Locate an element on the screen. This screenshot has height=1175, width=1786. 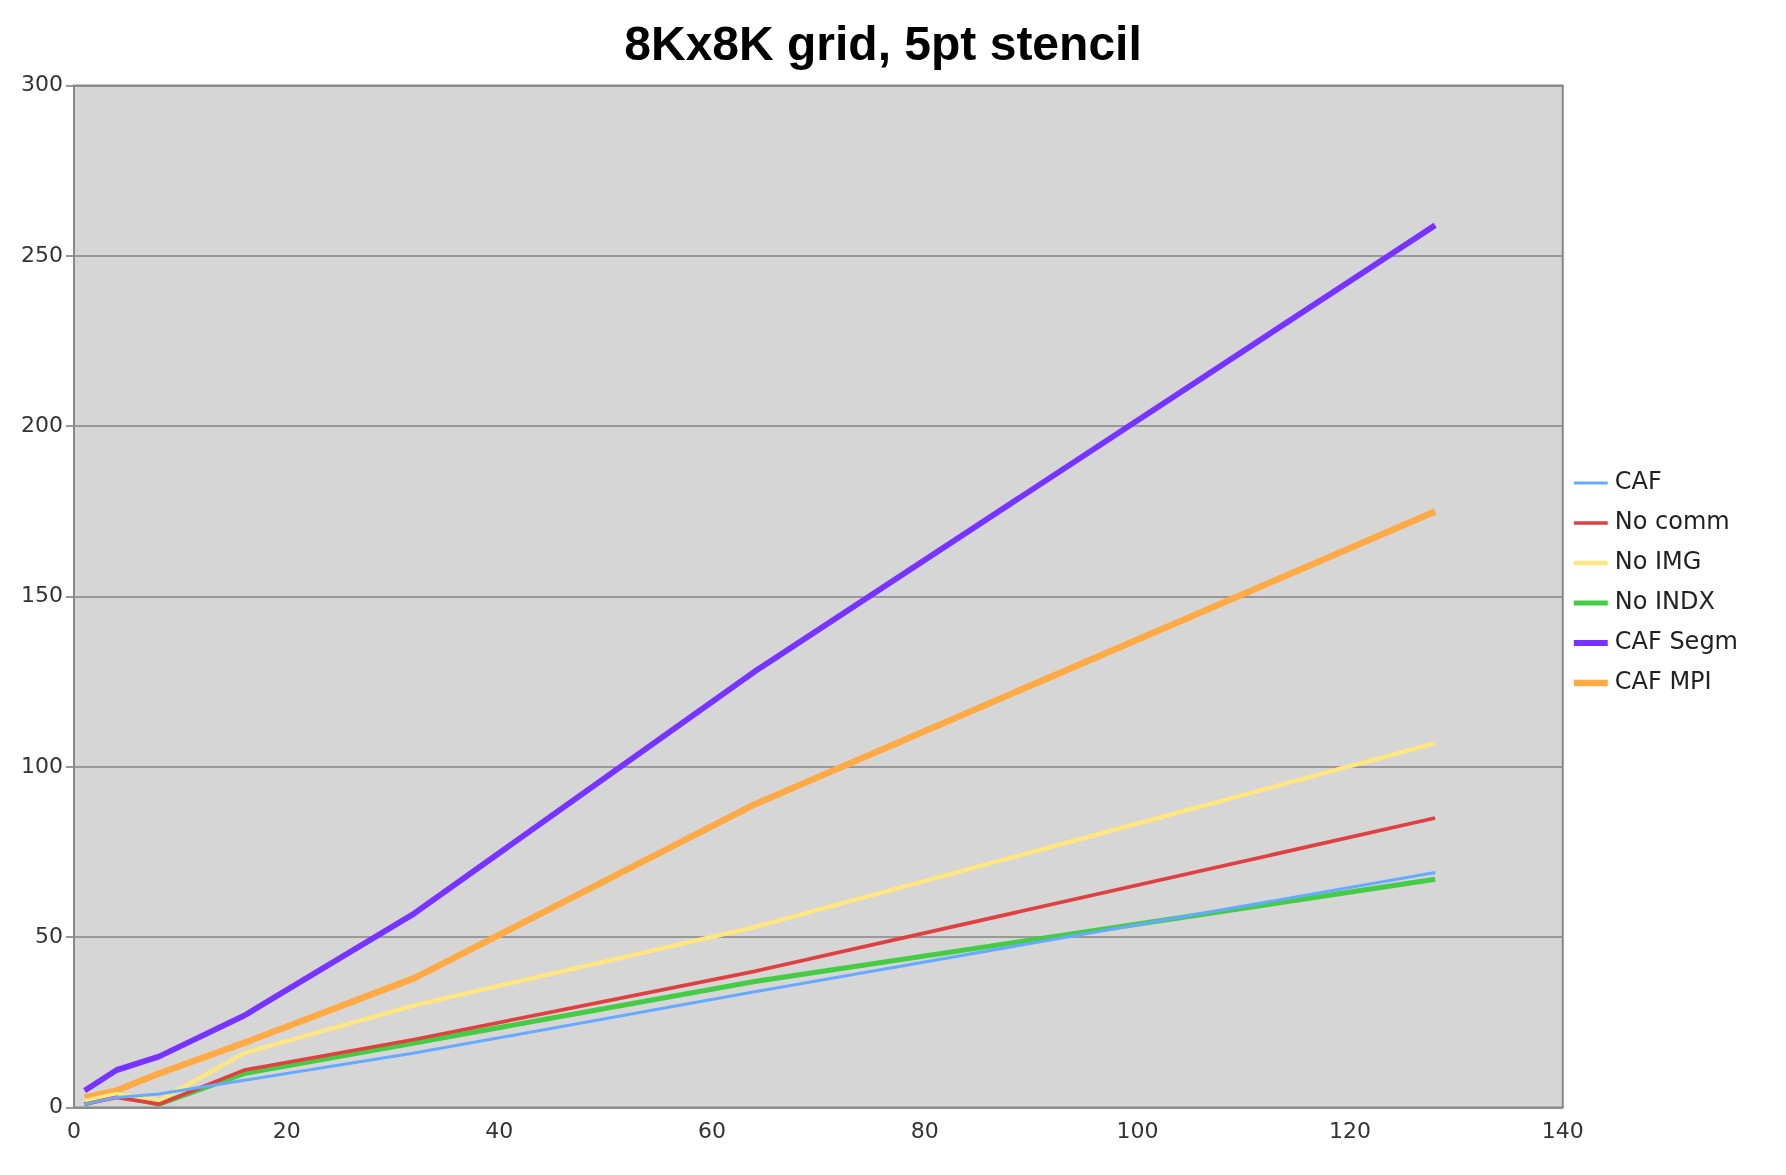
y-tick-label: 300 is located at coordinates (41, 84).